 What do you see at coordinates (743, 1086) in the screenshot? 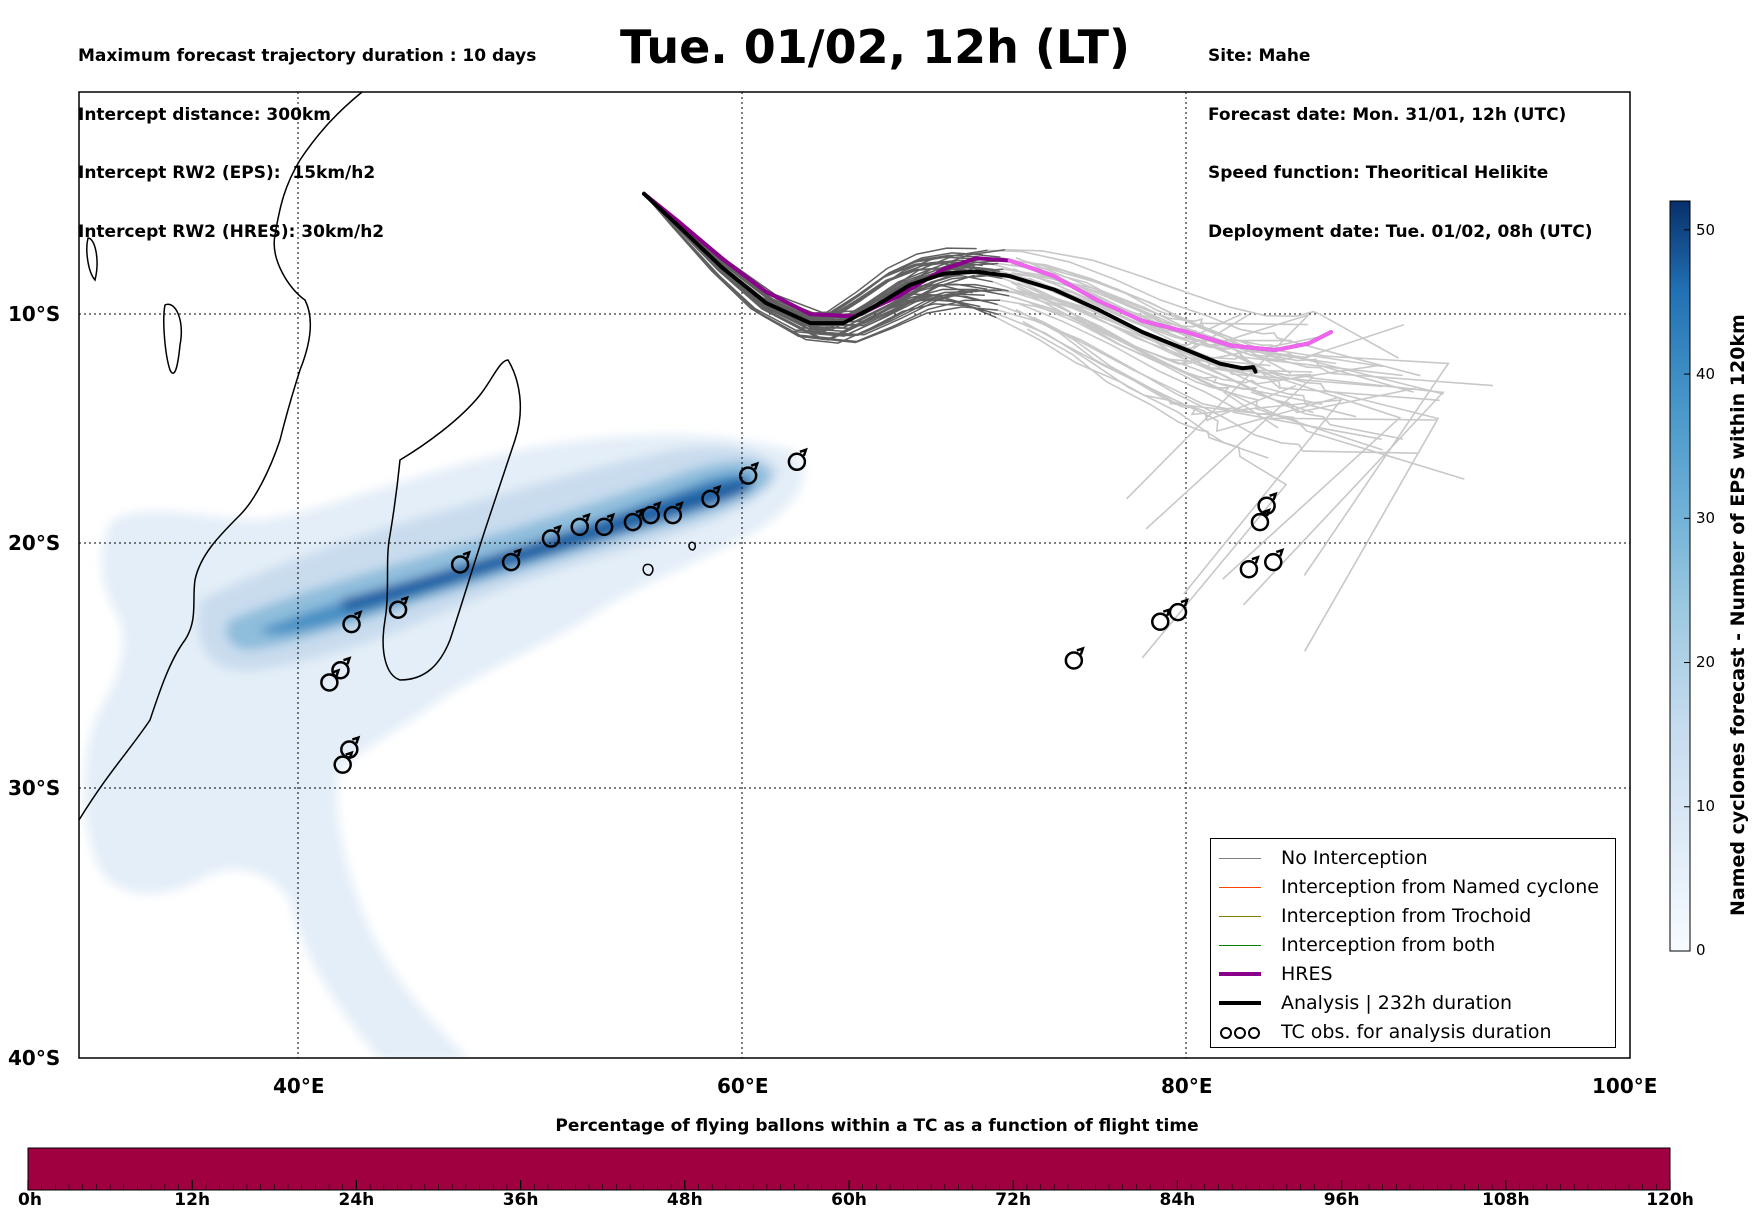
I see `lon-tick-60e: 60°E` at bounding box center [743, 1086].